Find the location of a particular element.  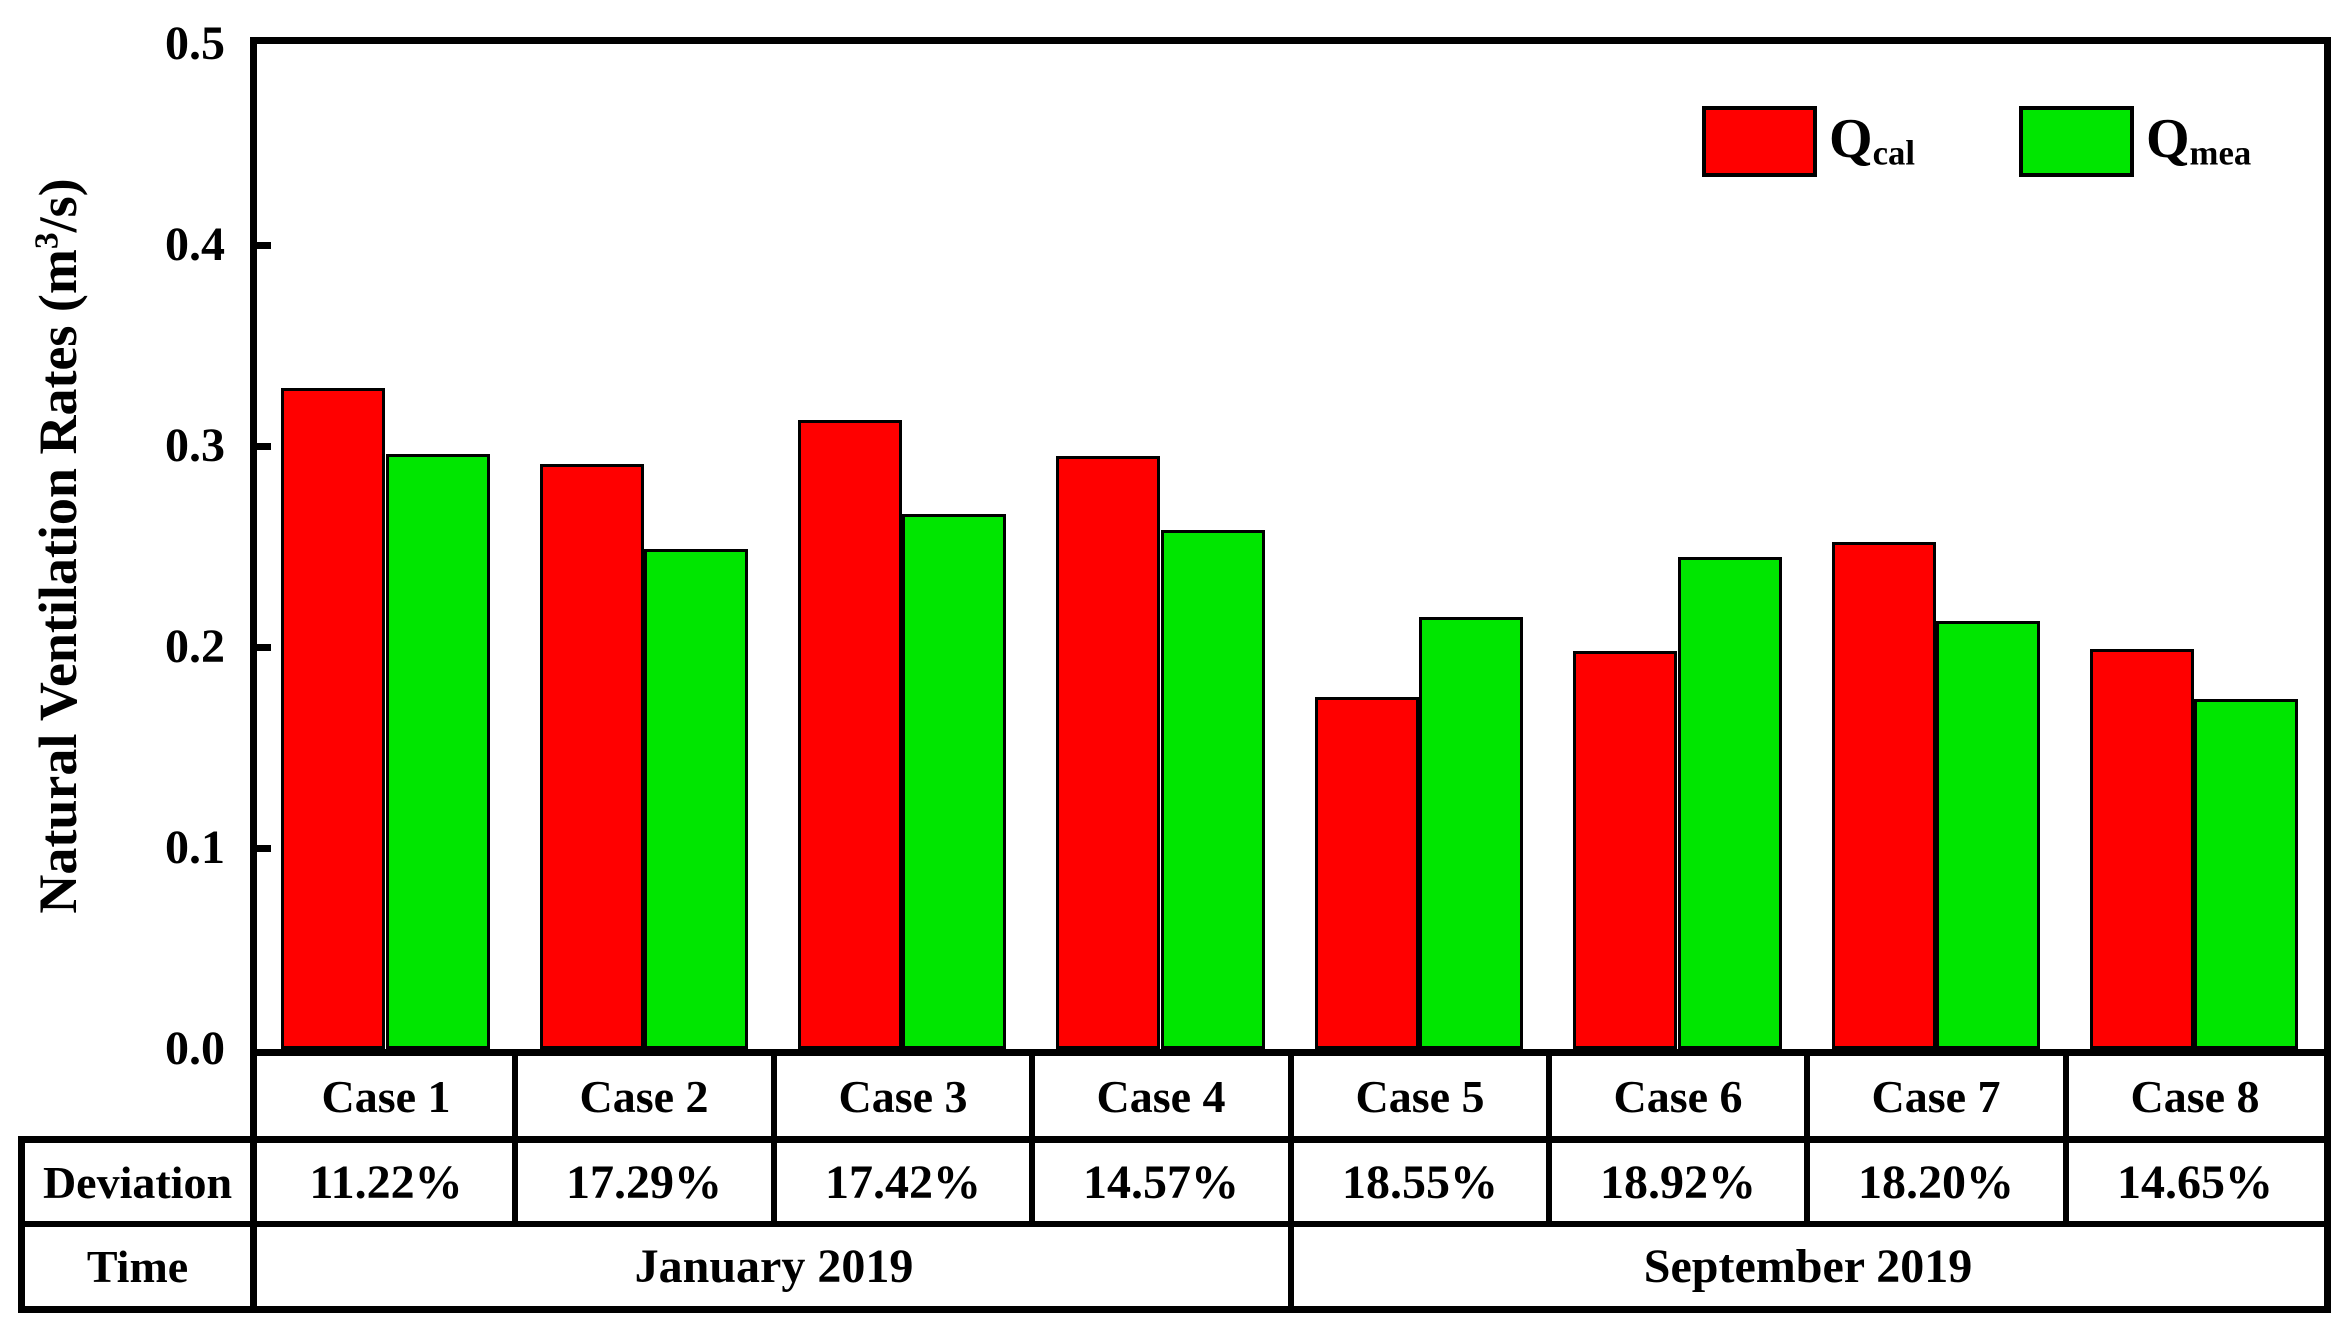

deviation-value: 18.55% is located at coordinates (1420, 1182).